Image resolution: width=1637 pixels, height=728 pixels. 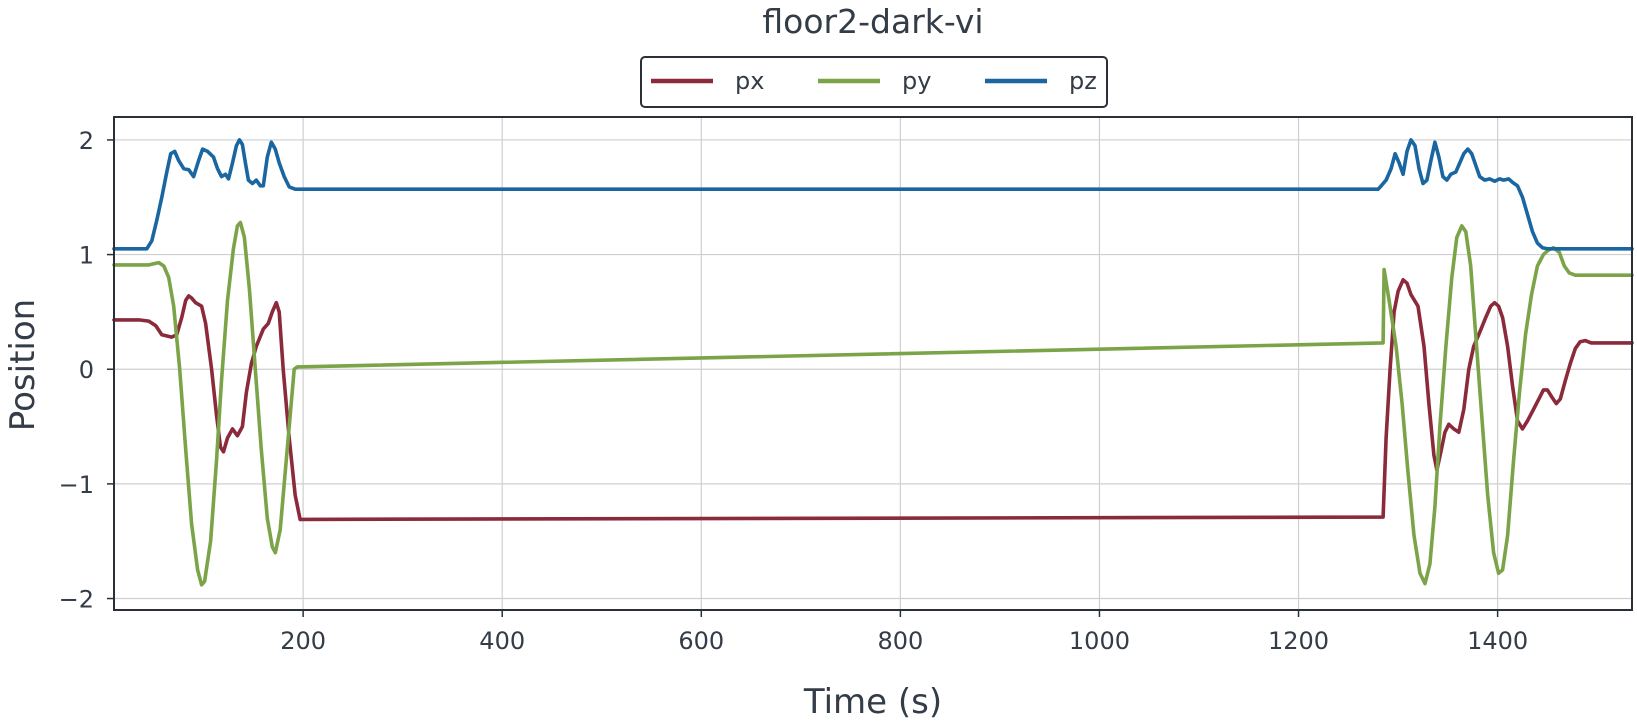 What do you see at coordinates (1497, 641) in the screenshot?
I see `x-tick-label: 1400` at bounding box center [1497, 641].